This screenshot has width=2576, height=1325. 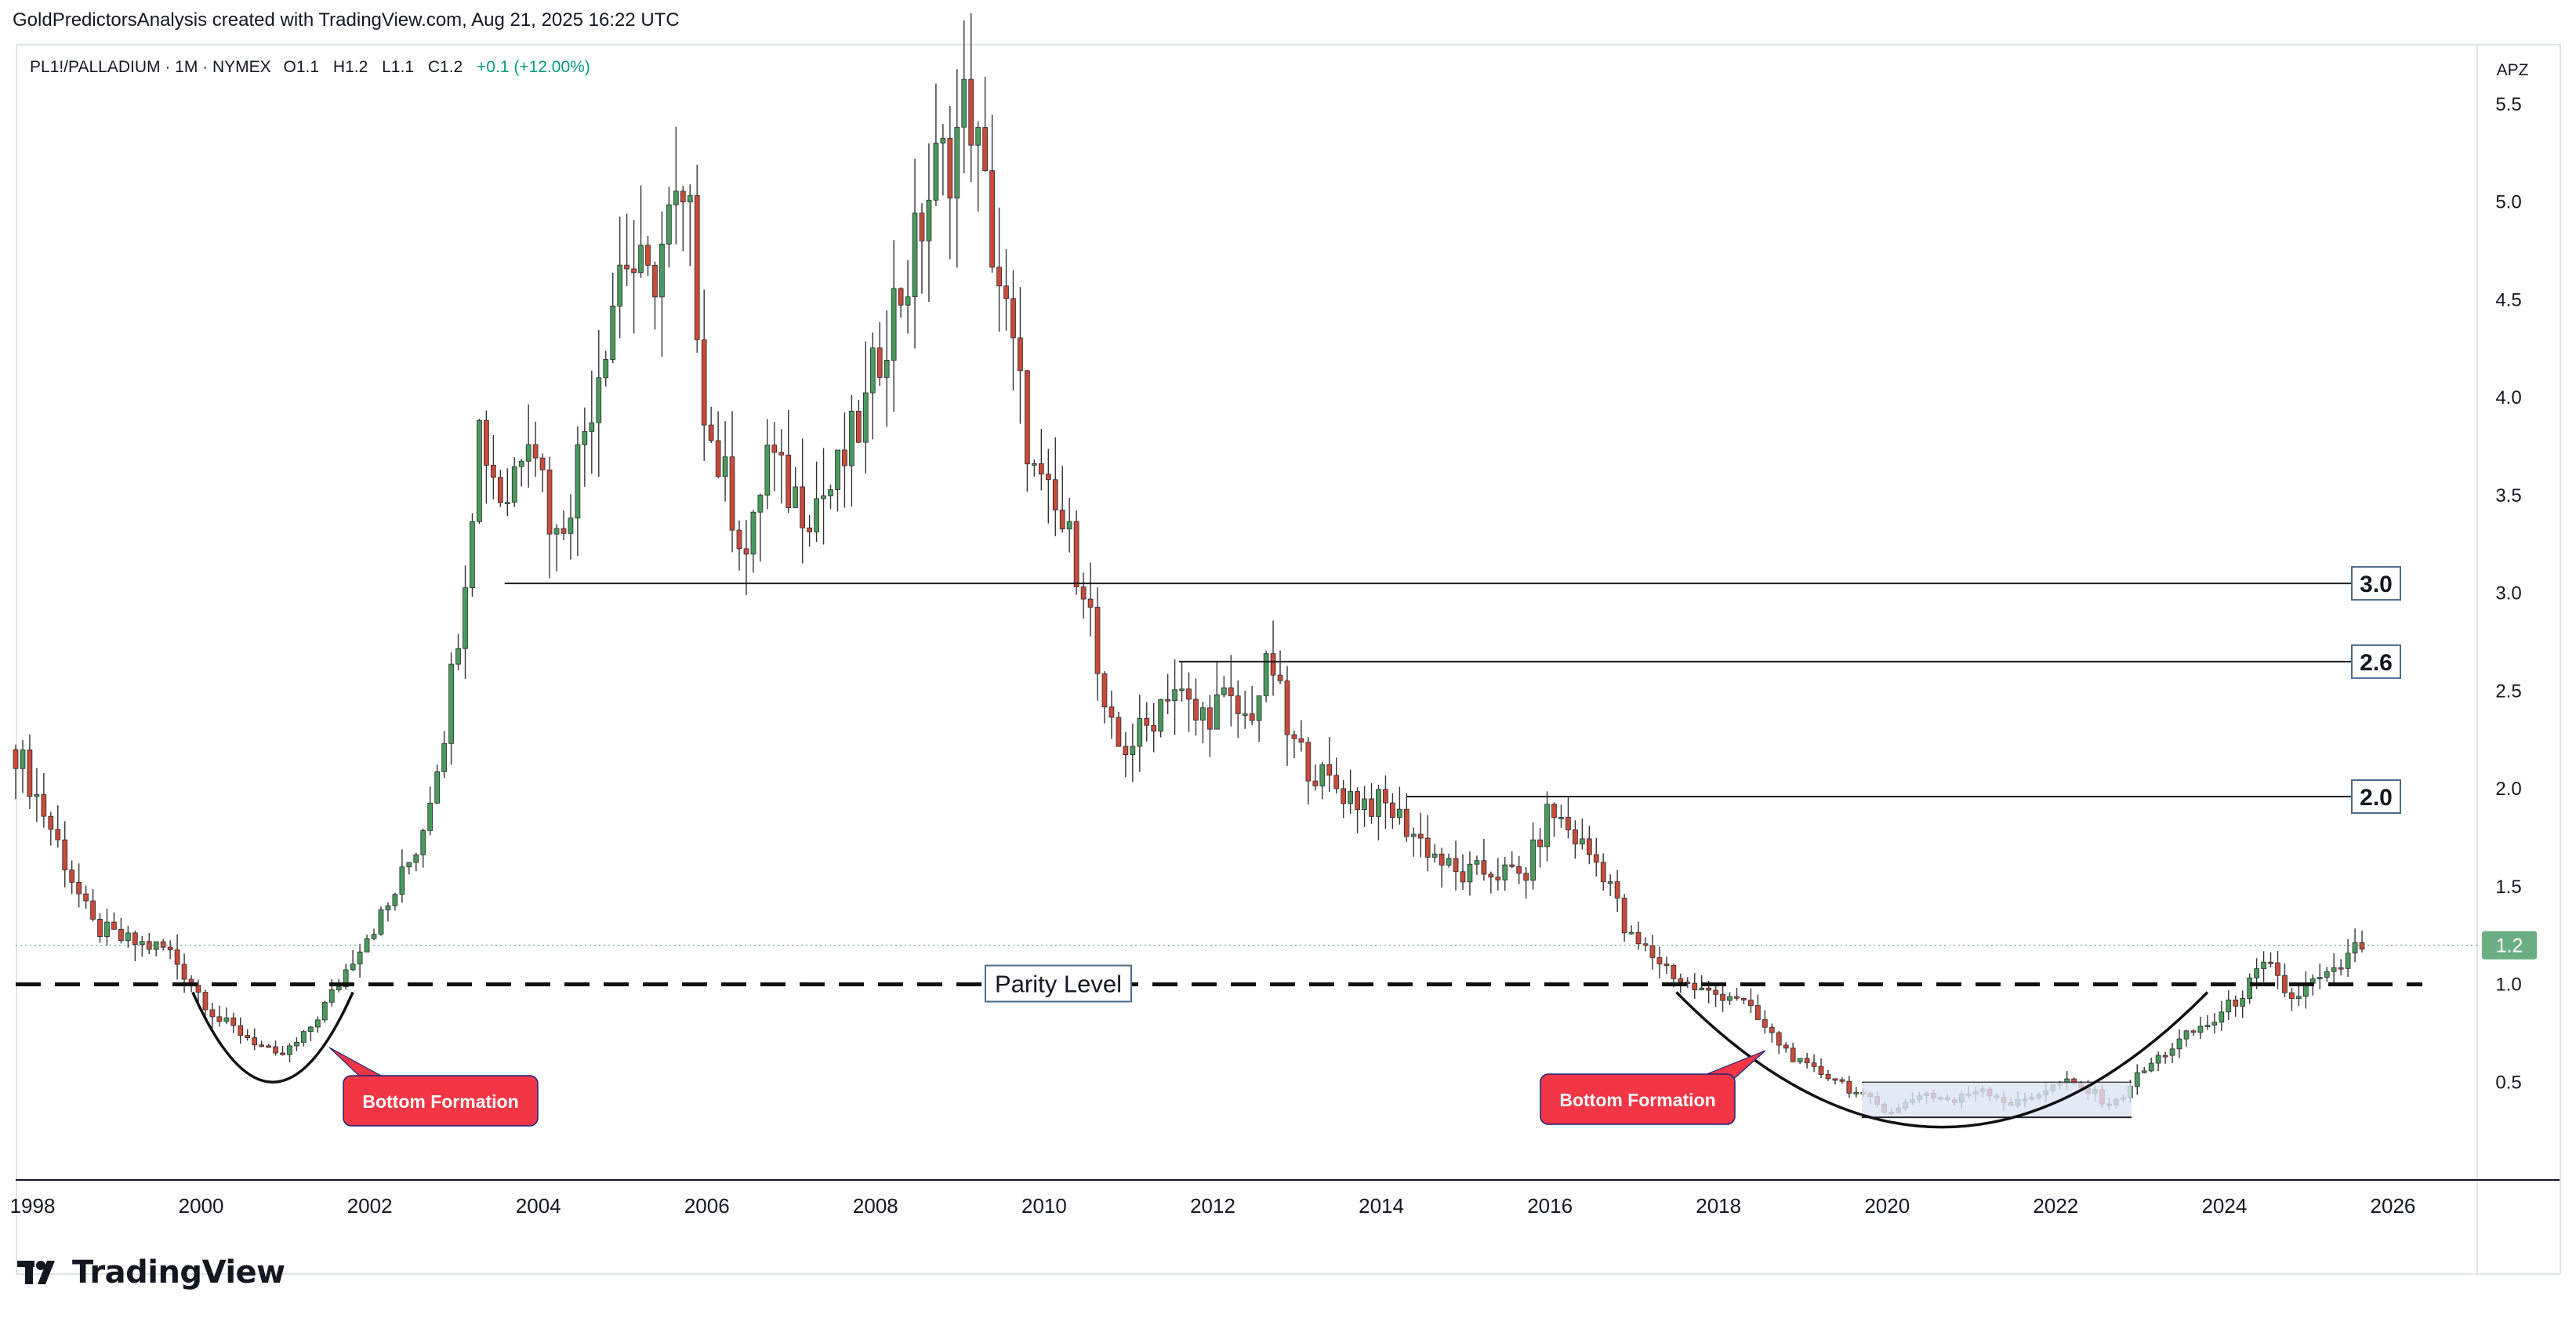 I want to click on legend-low: L1.1, so click(x=398, y=67).